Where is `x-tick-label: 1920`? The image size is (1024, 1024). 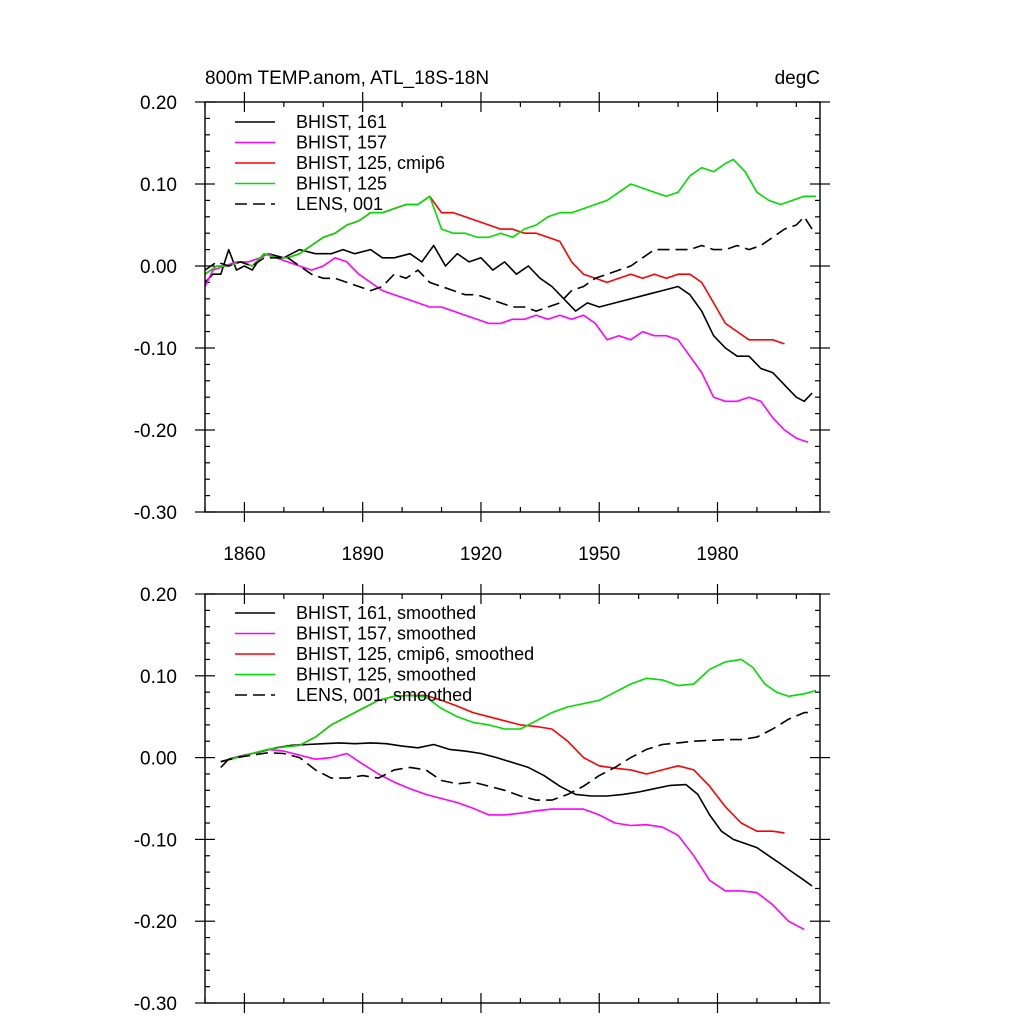 x-tick-label: 1920 is located at coordinates (481, 554).